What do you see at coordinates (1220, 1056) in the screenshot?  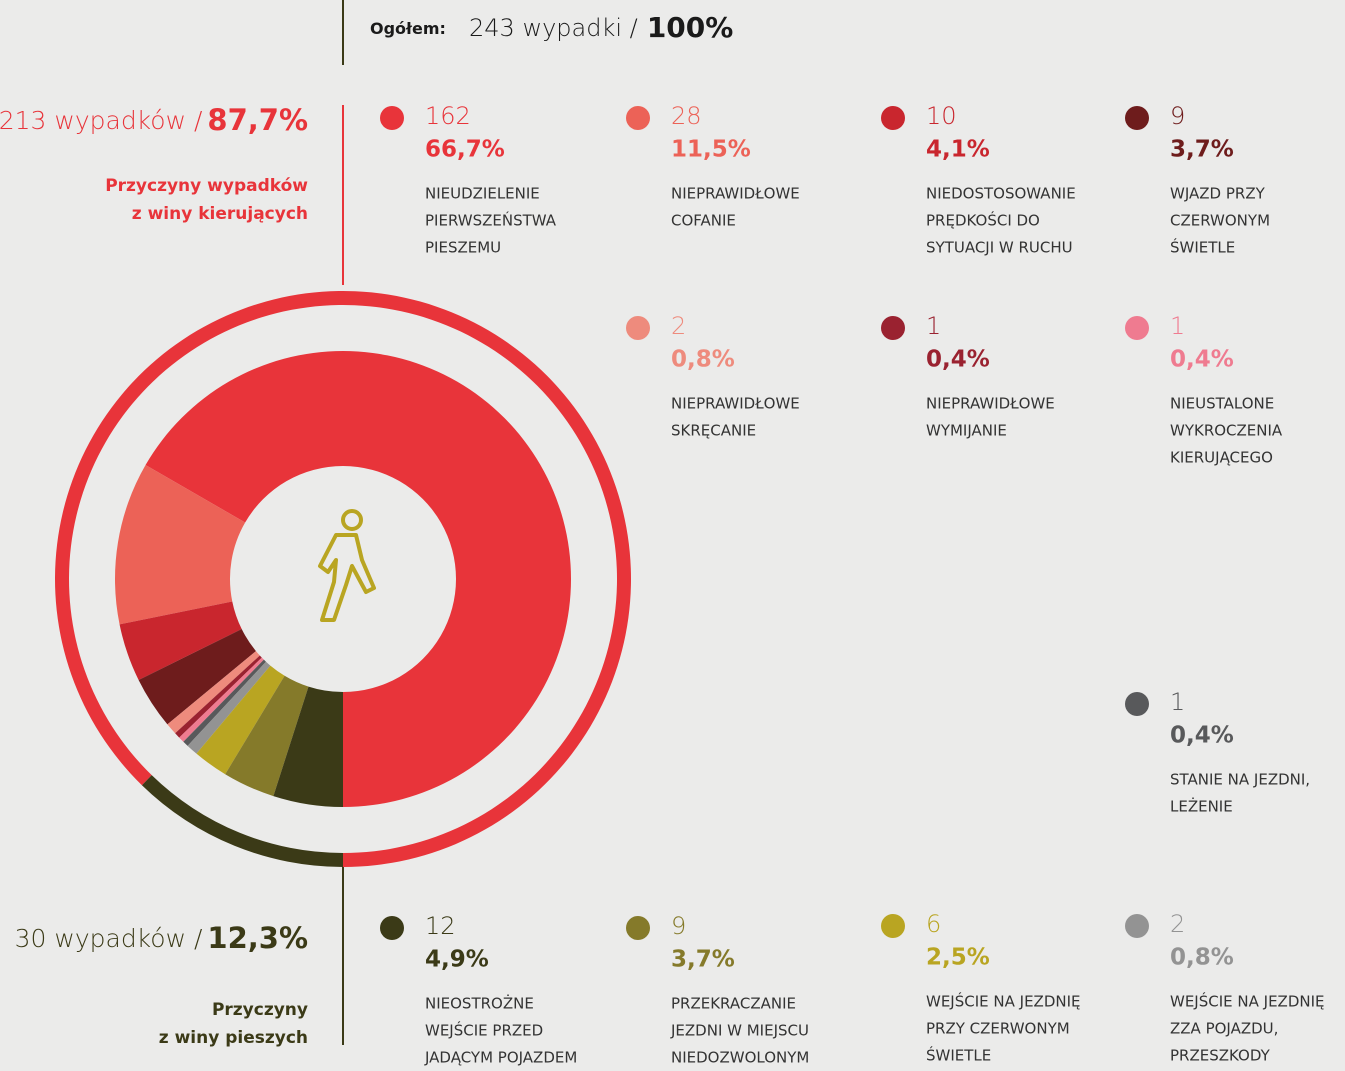 I see `legend-name: PRZESZKODY` at bounding box center [1220, 1056].